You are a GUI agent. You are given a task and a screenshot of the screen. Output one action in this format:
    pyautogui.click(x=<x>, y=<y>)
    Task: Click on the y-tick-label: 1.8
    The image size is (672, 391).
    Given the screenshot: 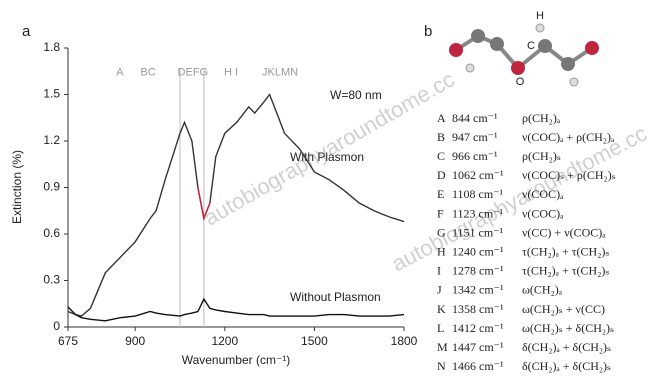 What is the action you would take?
    pyautogui.click(x=51, y=47)
    